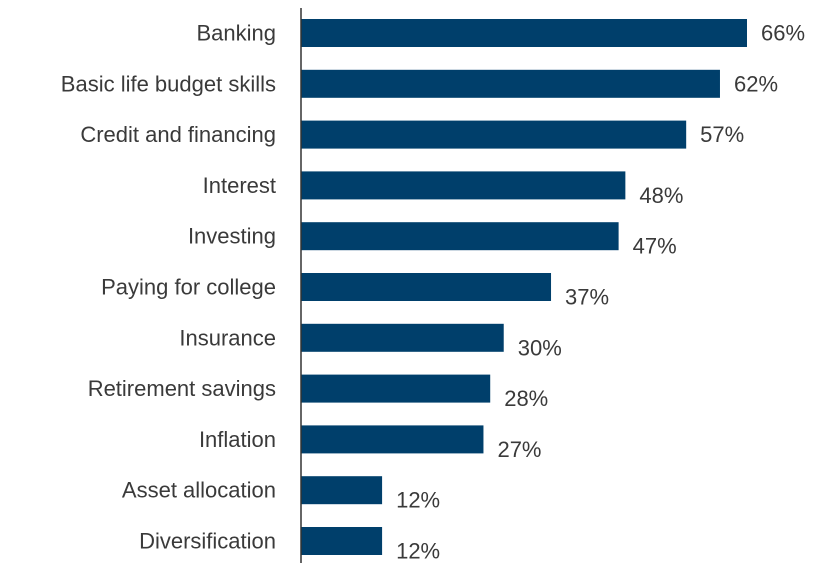 Image resolution: width=832 pixels, height=563 pixels. What do you see at coordinates (392, 439) in the screenshot?
I see `bar-inflation` at bounding box center [392, 439].